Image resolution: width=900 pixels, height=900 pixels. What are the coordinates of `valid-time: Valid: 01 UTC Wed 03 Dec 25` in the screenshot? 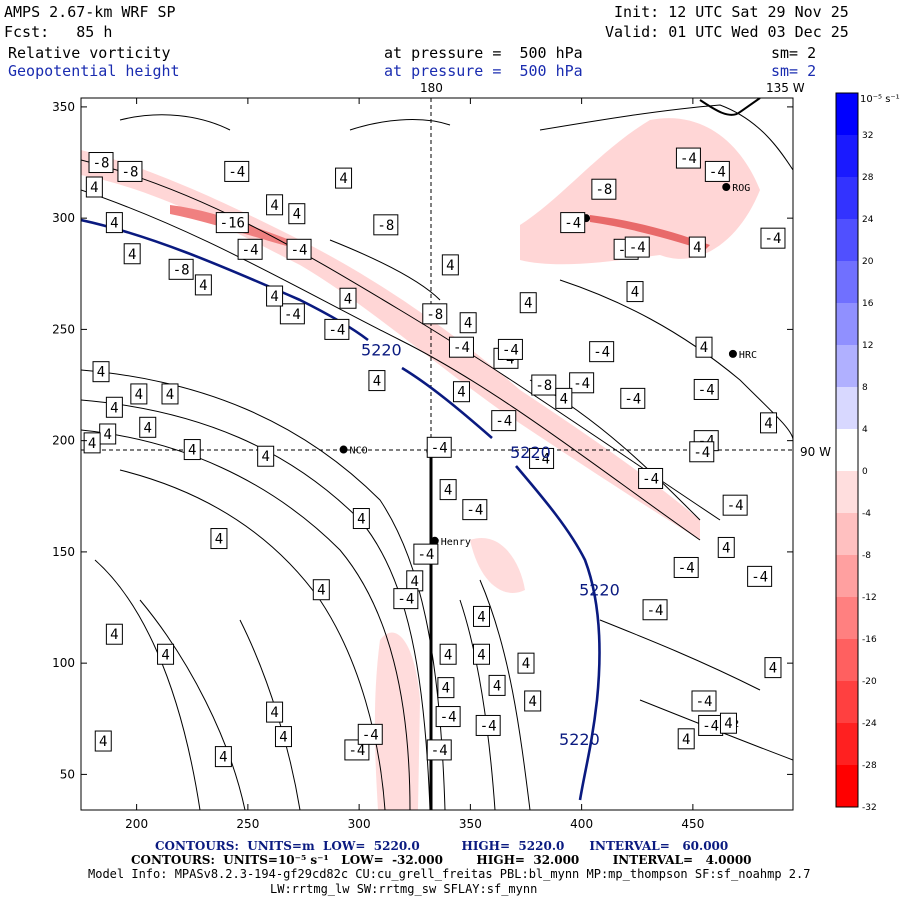 It's located at (727, 32).